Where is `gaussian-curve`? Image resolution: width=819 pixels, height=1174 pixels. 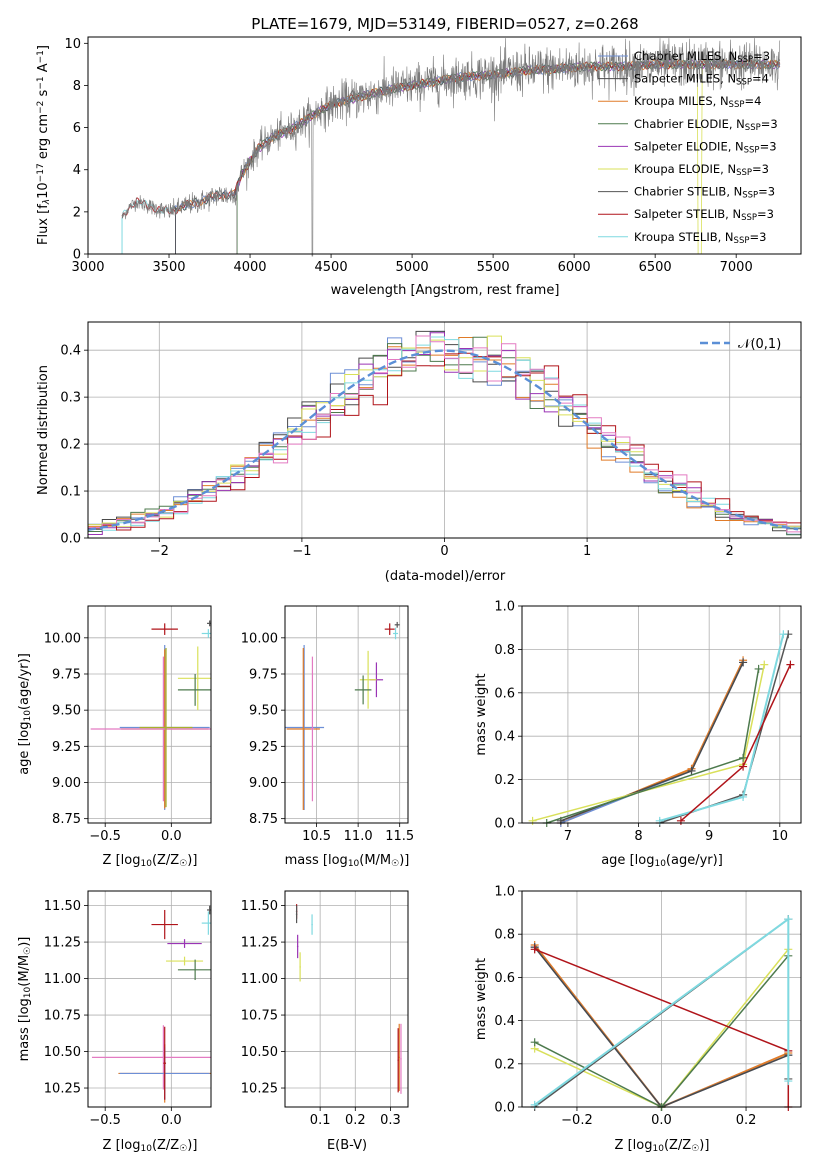 gaussian-curve is located at coordinates (443, 440).